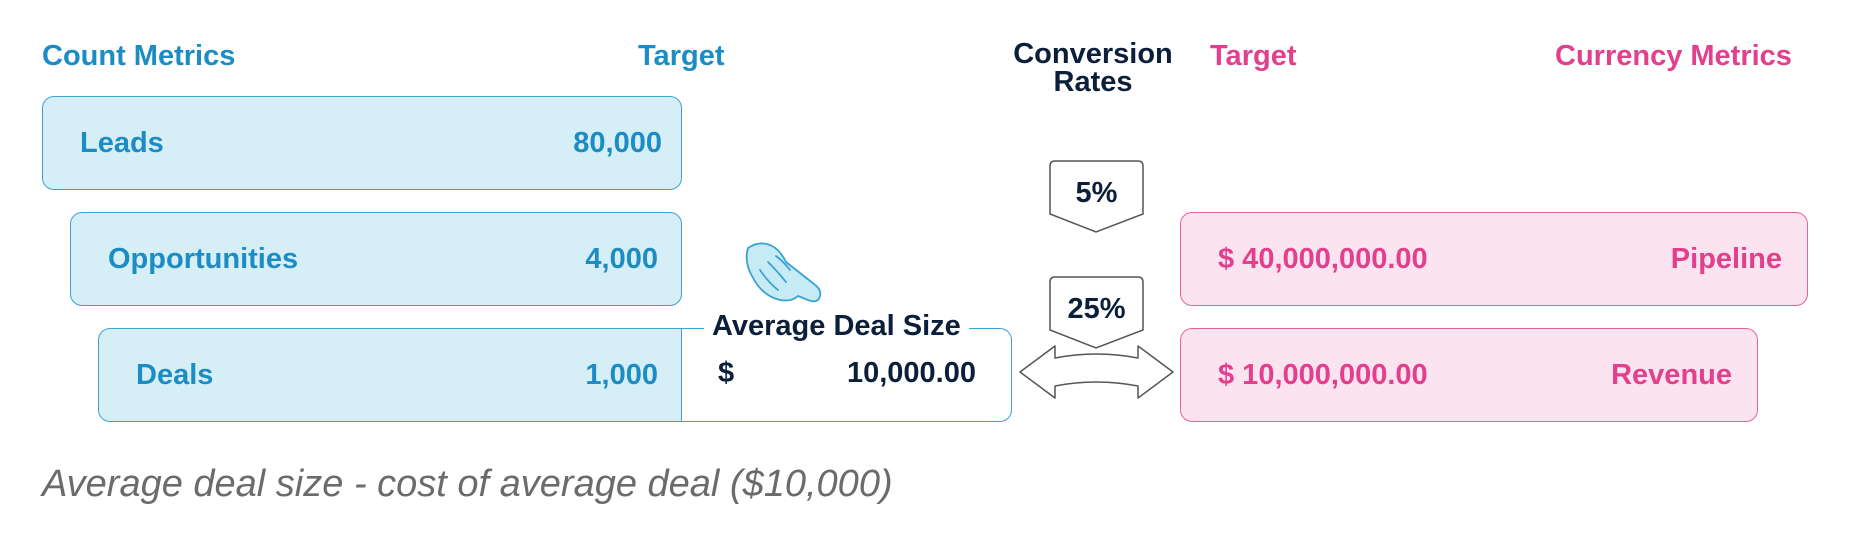 The image size is (1850, 542). What do you see at coordinates (175, 375) in the screenshot?
I see `deals-label: Deals` at bounding box center [175, 375].